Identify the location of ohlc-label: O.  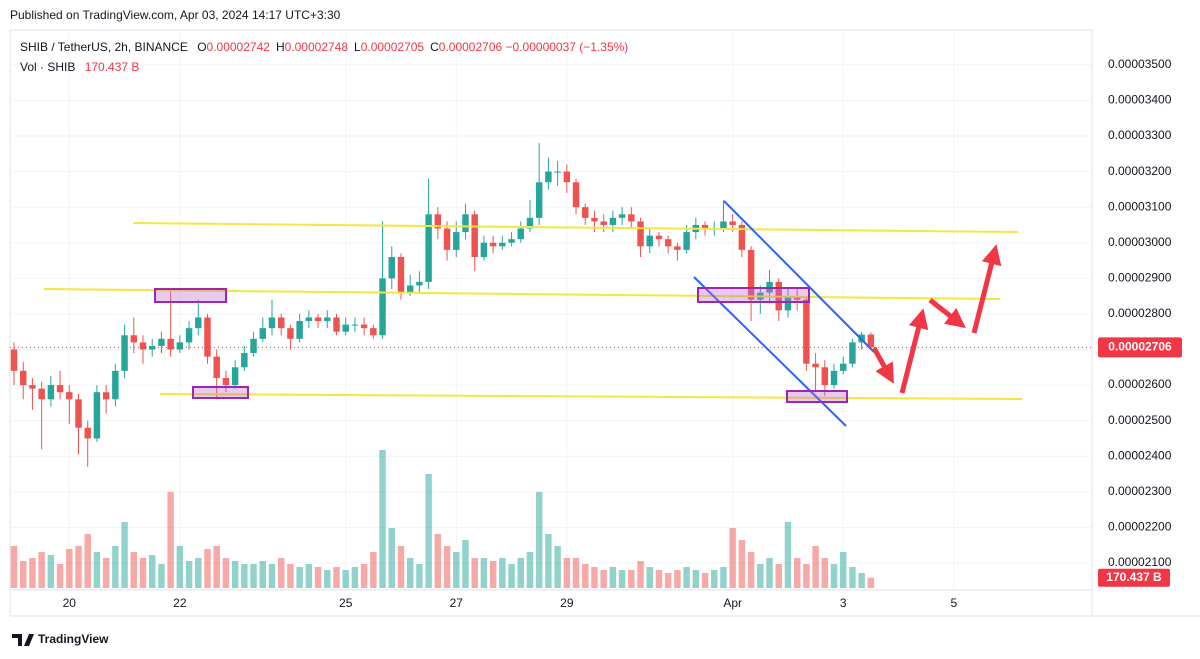
(202, 47).